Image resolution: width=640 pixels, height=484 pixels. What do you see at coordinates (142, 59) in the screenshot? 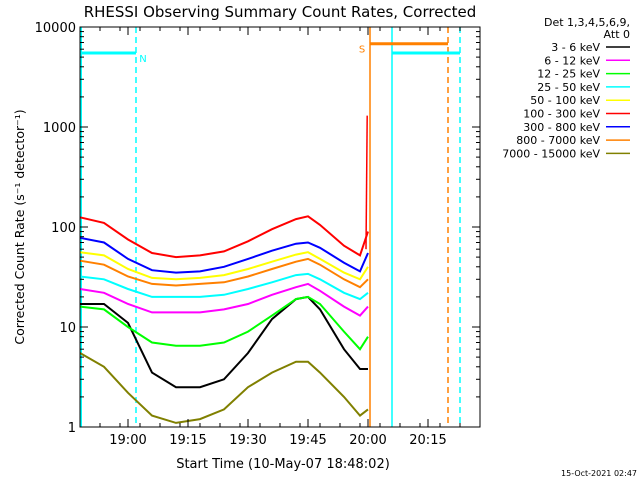
I see `annotation-label: N` at bounding box center [142, 59].